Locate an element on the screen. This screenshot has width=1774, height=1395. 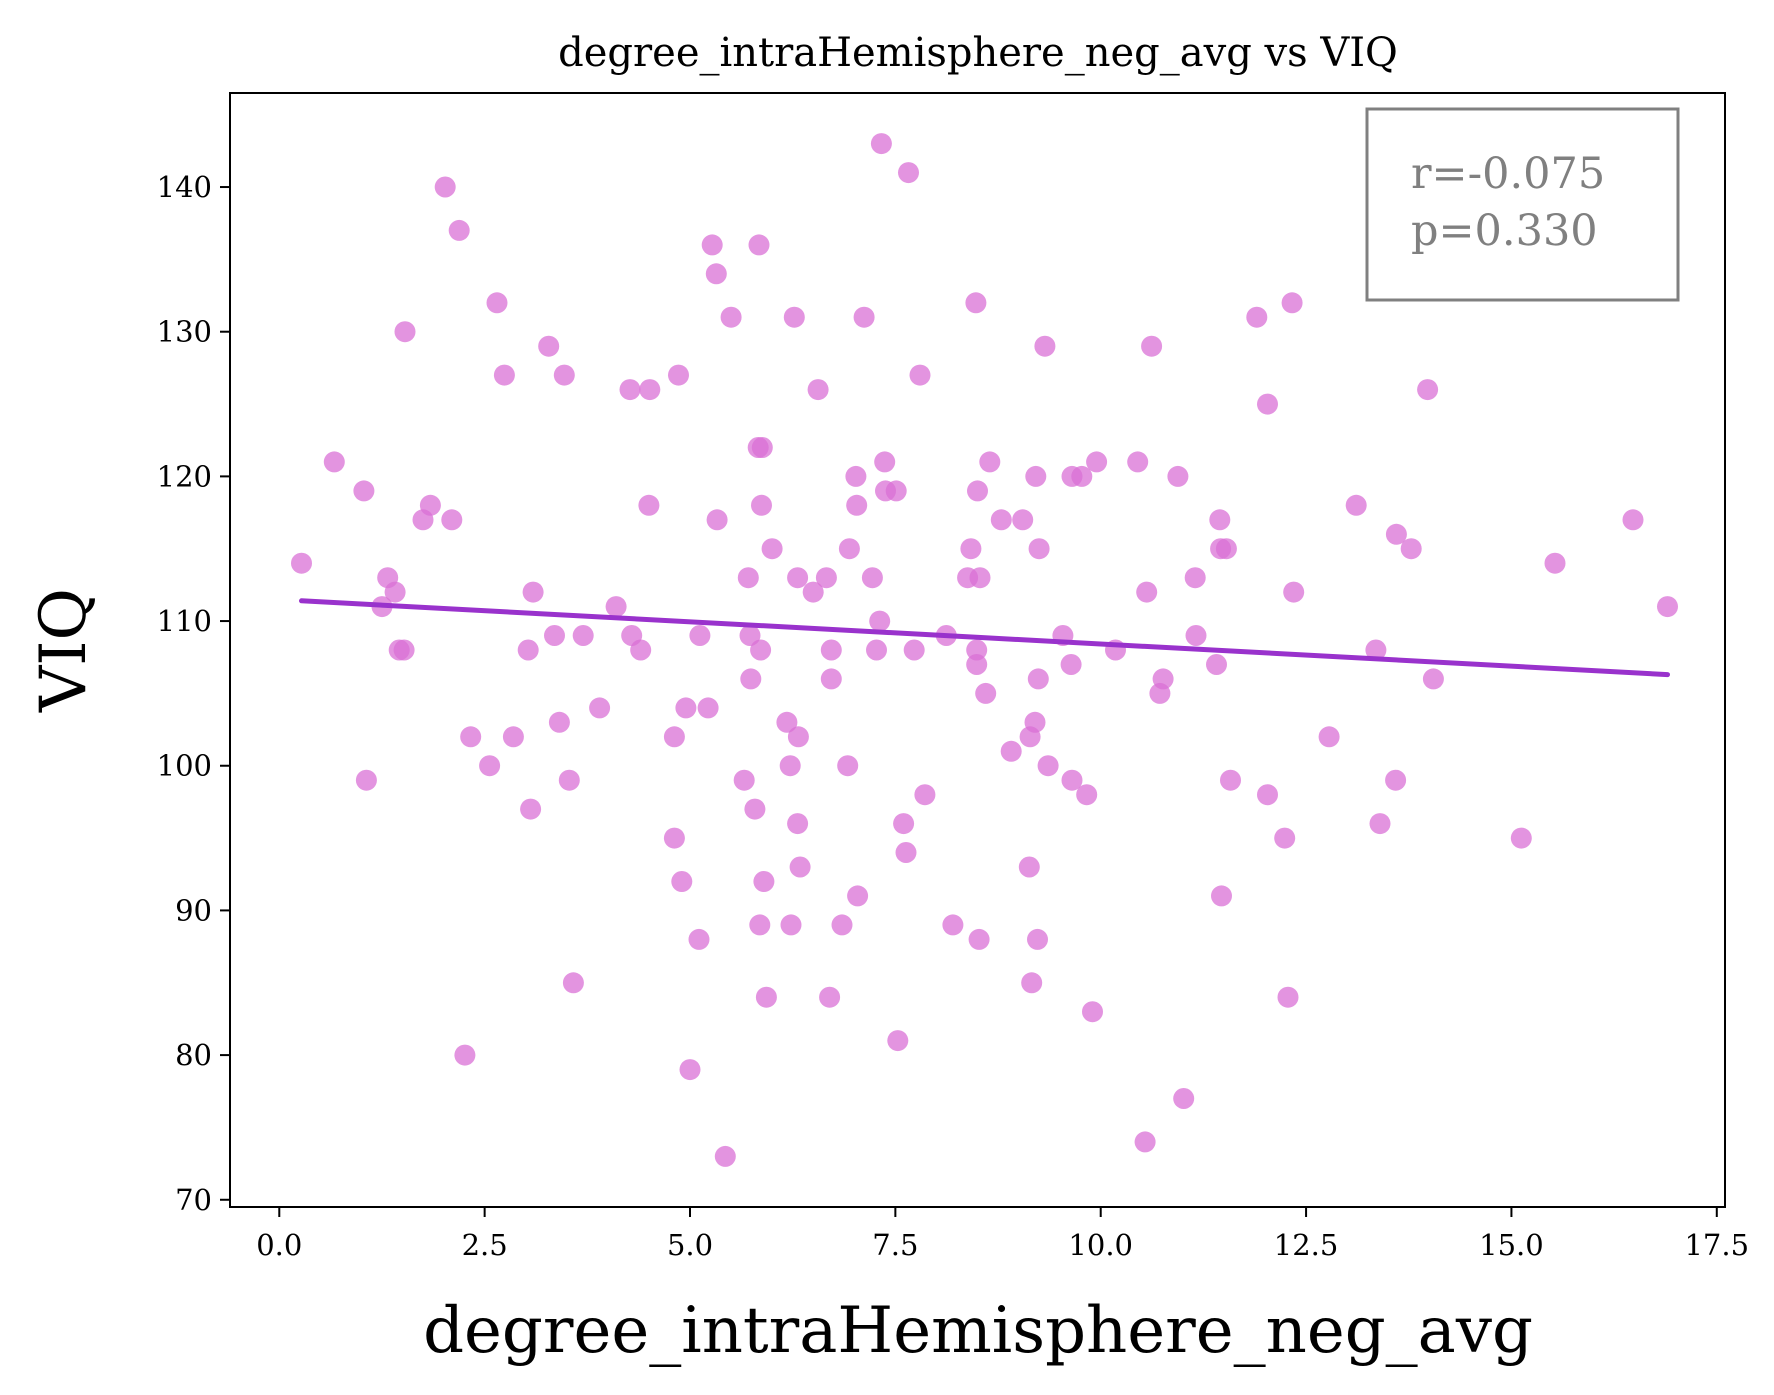
y-tick-label: 110 is located at coordinates (184, 621).